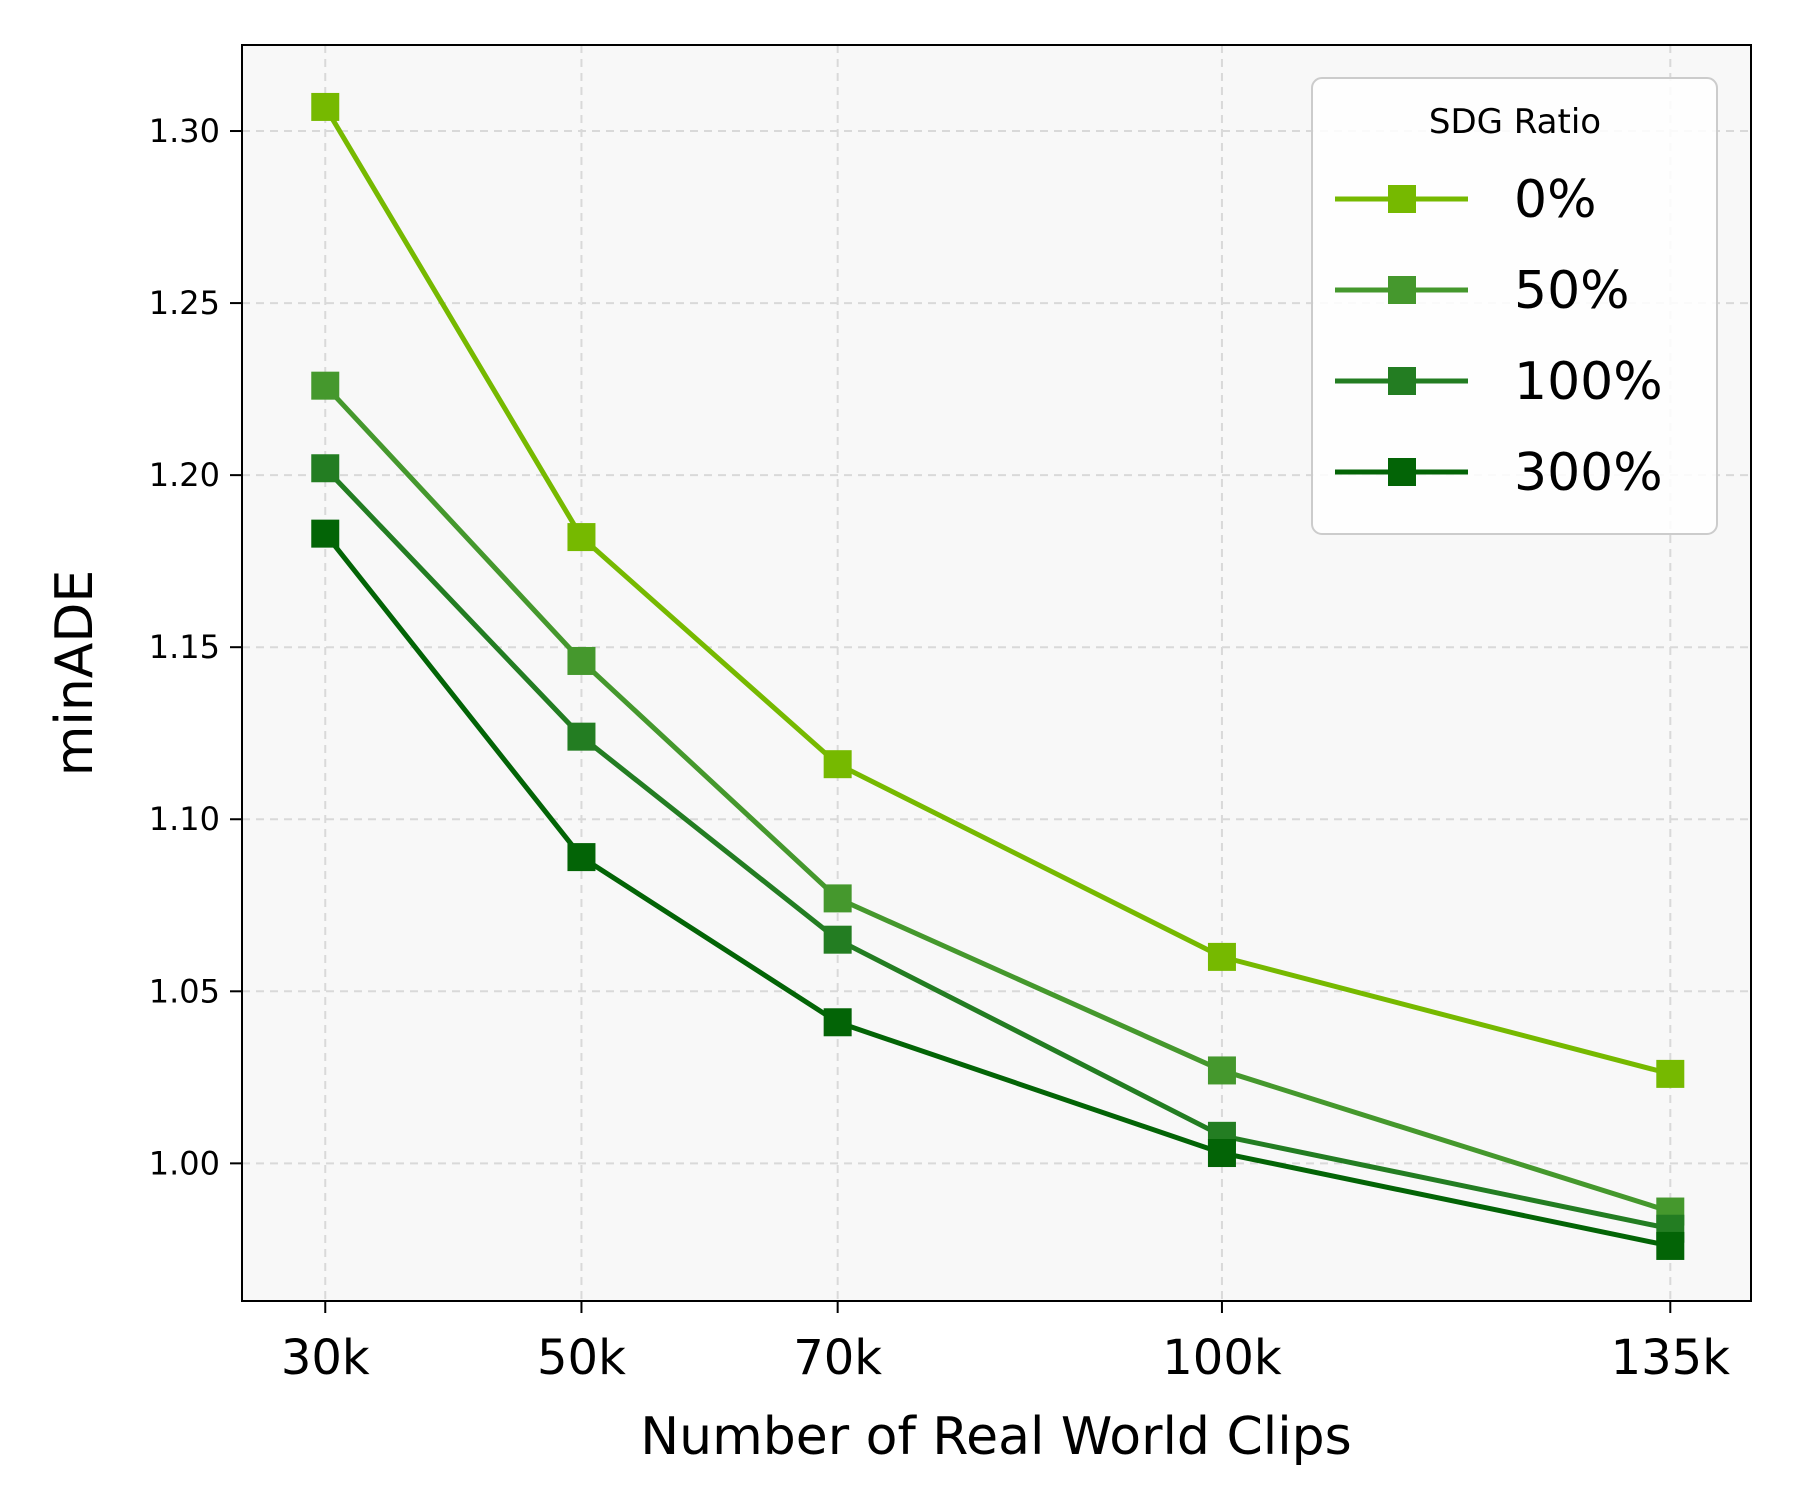 Image resolution: width=1800 pixels, height=1500 pixels. I want to click on legend-label: 300%, so click(1588, 473).